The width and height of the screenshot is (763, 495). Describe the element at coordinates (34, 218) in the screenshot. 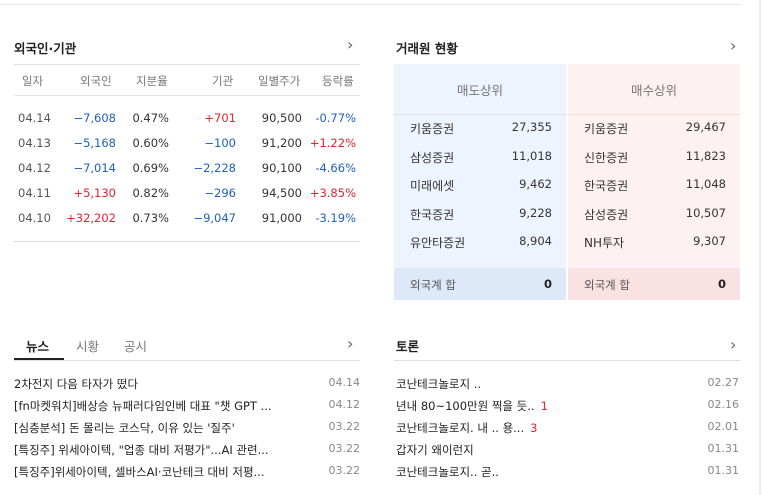

I see `cell-date: 04.10` at that location.